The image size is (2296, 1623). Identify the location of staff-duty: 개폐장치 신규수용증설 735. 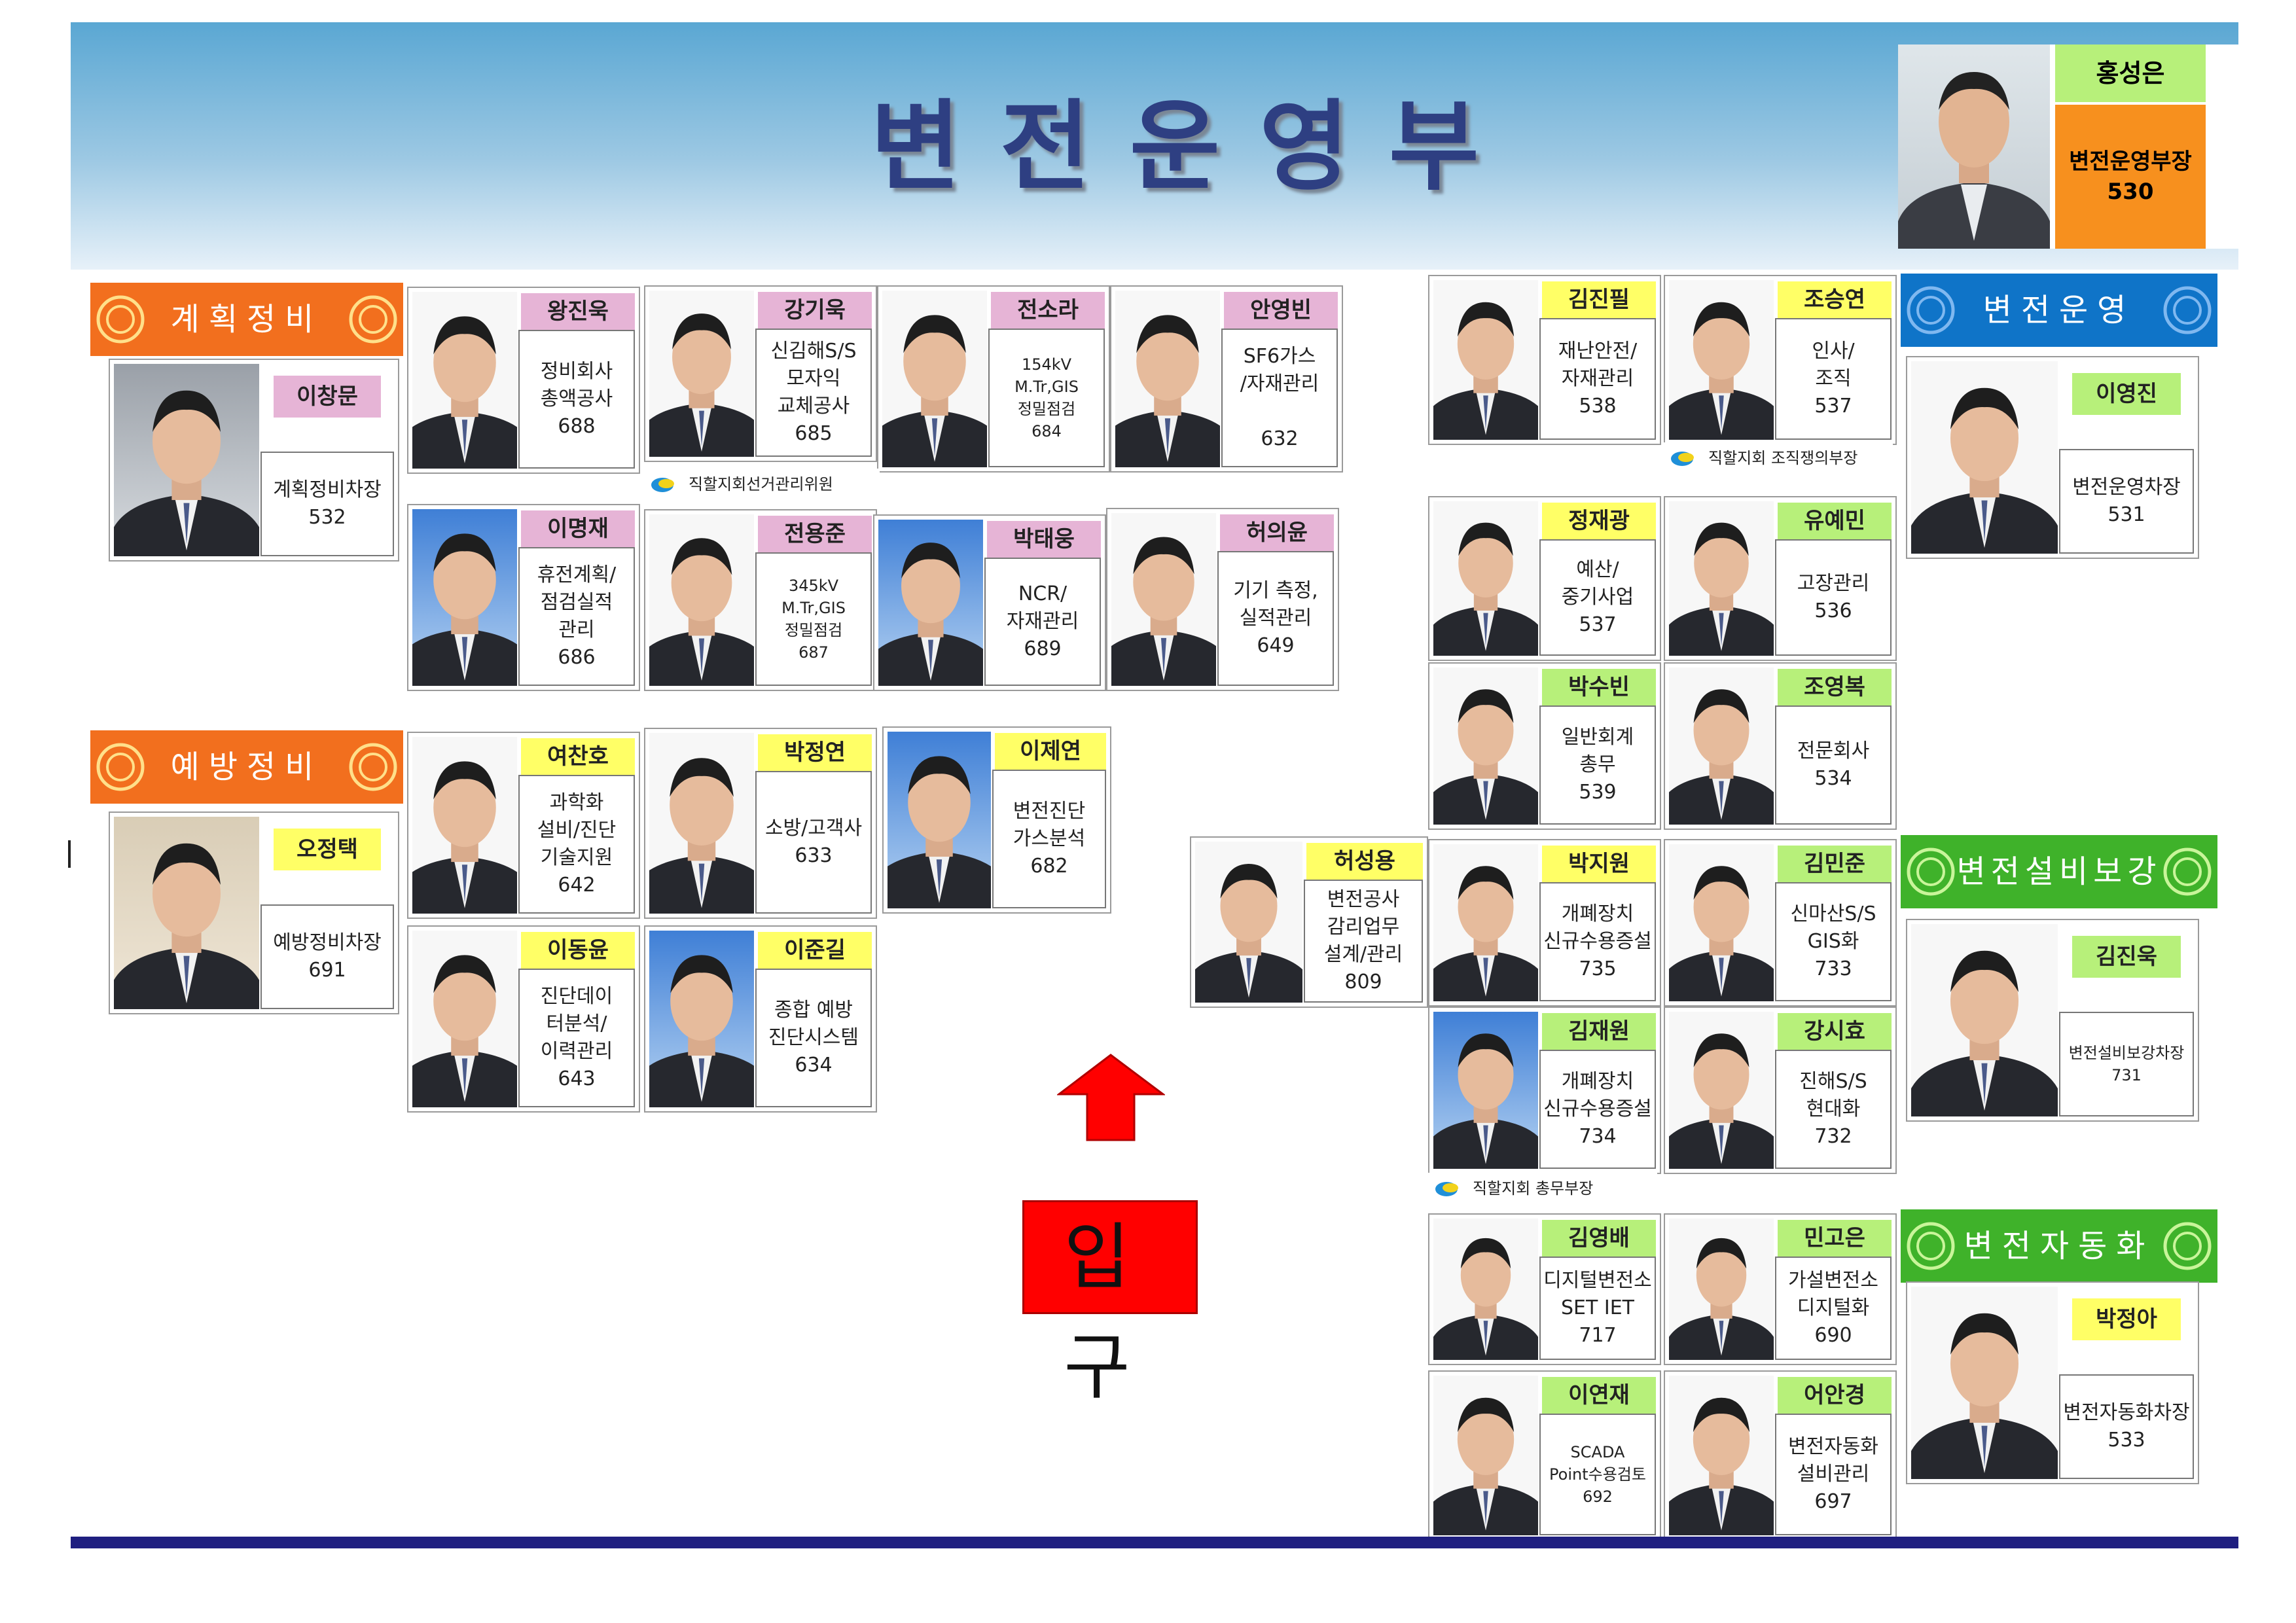
(1597, 942).